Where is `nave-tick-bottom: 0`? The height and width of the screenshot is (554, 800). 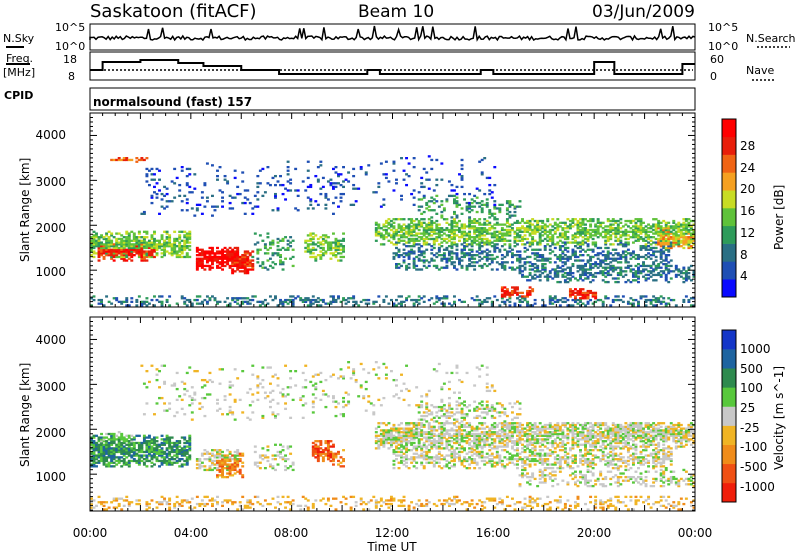 nave-tick-bottom: 0 is located at coordinates (713, 76).